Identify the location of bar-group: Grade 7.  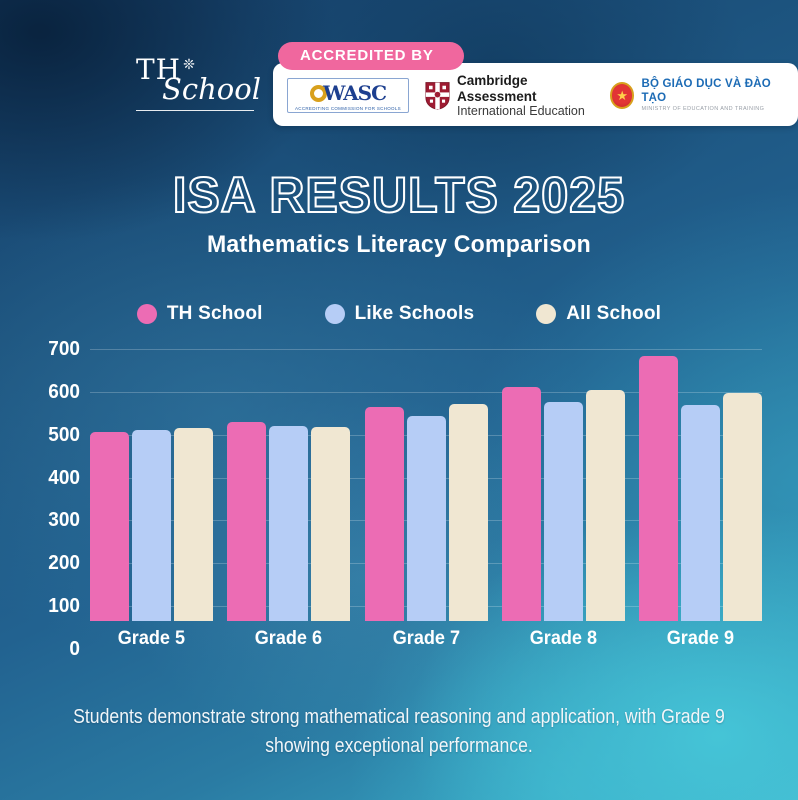
(426, 485).